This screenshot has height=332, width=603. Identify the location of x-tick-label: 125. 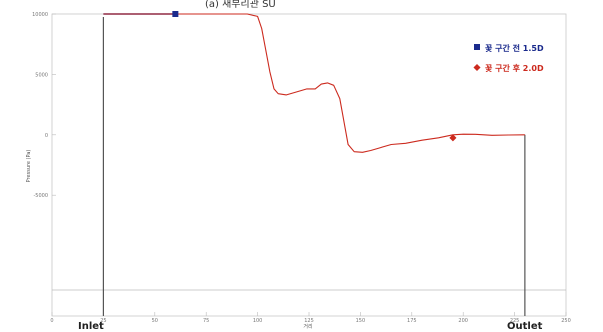
(309, 321).